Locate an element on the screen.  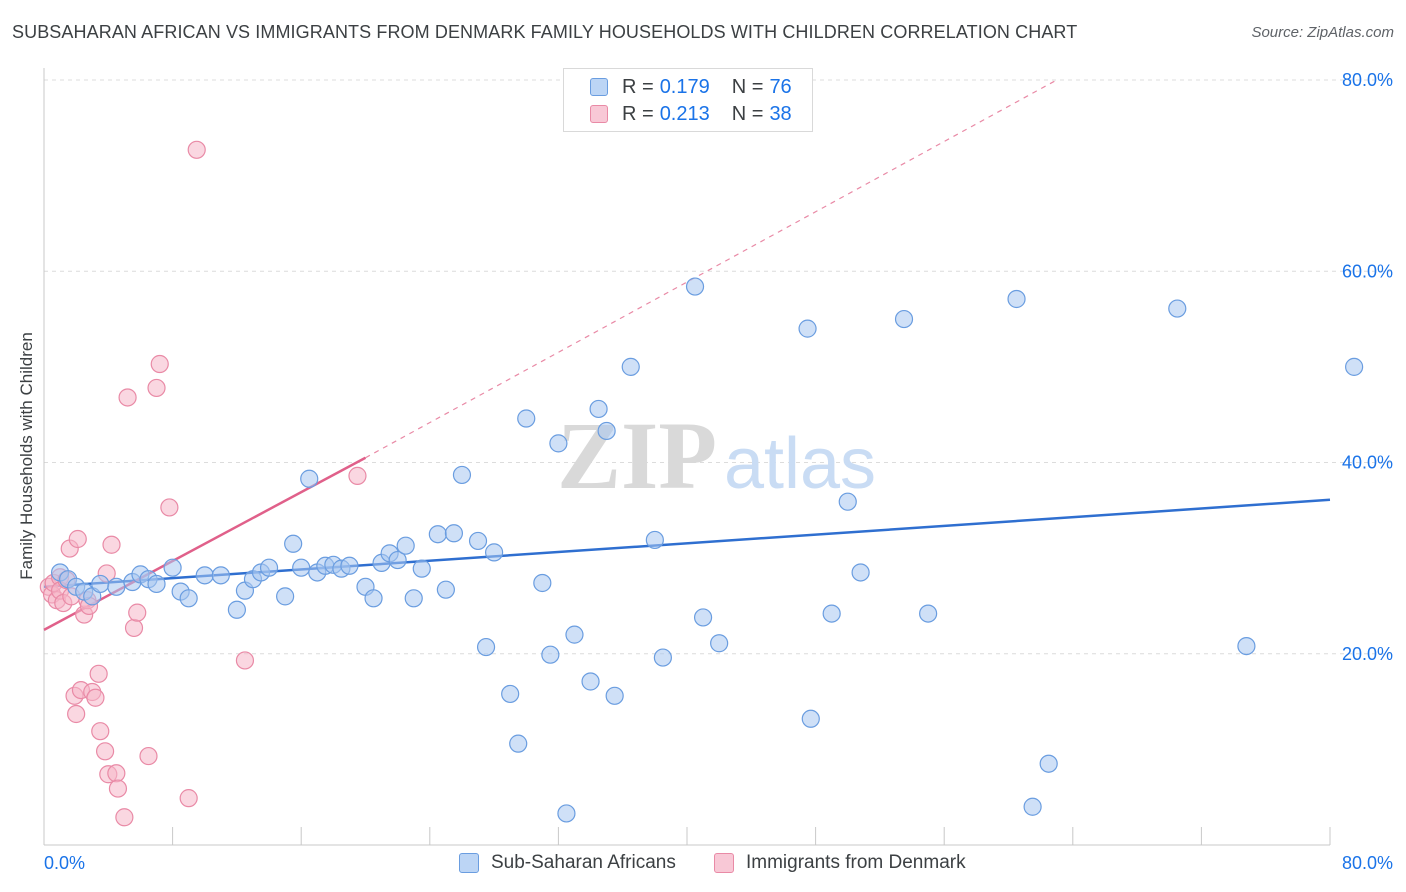
n-value: 38 is located at coordinates (780, 113).